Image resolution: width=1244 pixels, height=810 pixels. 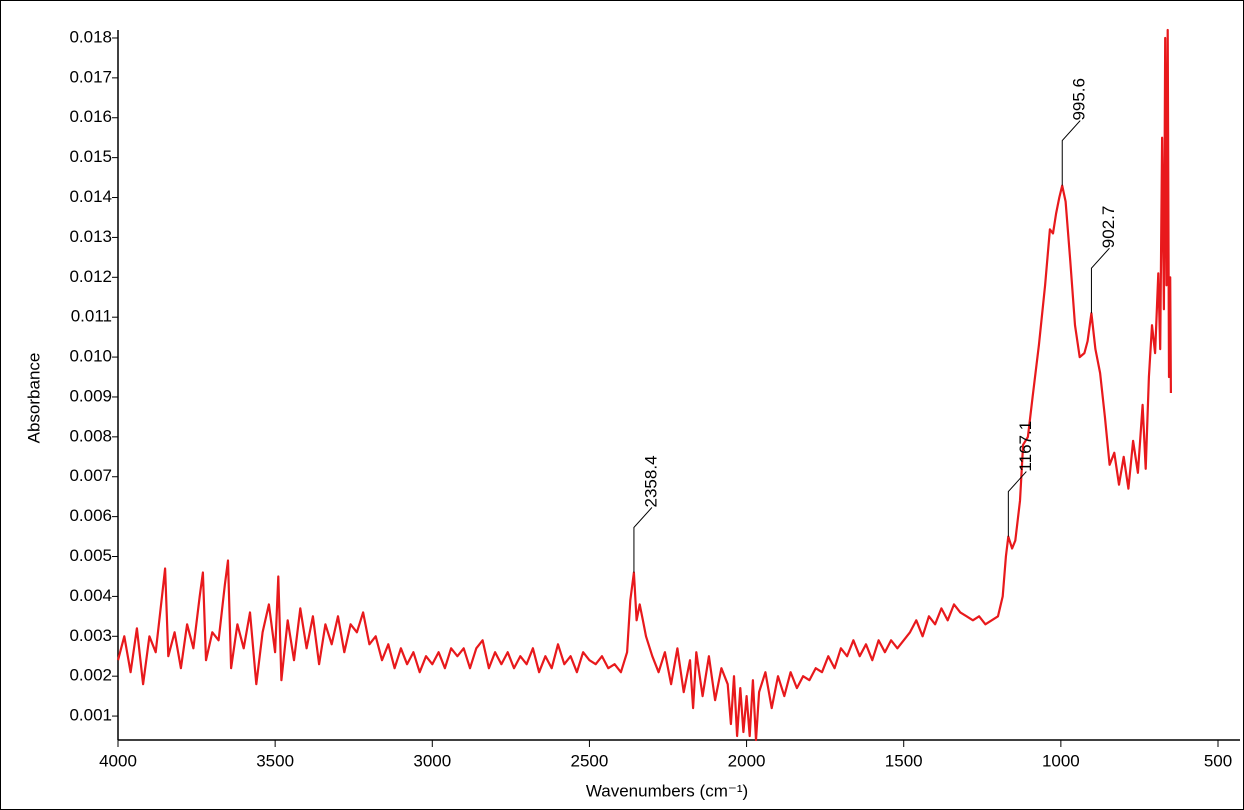 What do you see at coordinates (432, 760) in the screenshot?
I see `x-tick-label: 3000` at bounding box center [432, 760].